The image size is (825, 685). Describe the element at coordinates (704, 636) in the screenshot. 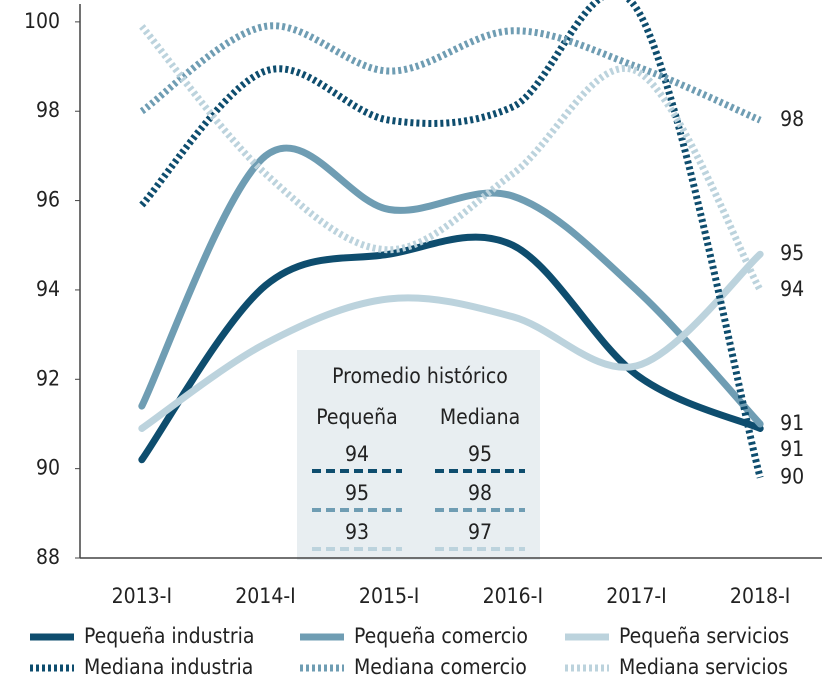

I see `legend-label: Pequeña servicios` at that location.